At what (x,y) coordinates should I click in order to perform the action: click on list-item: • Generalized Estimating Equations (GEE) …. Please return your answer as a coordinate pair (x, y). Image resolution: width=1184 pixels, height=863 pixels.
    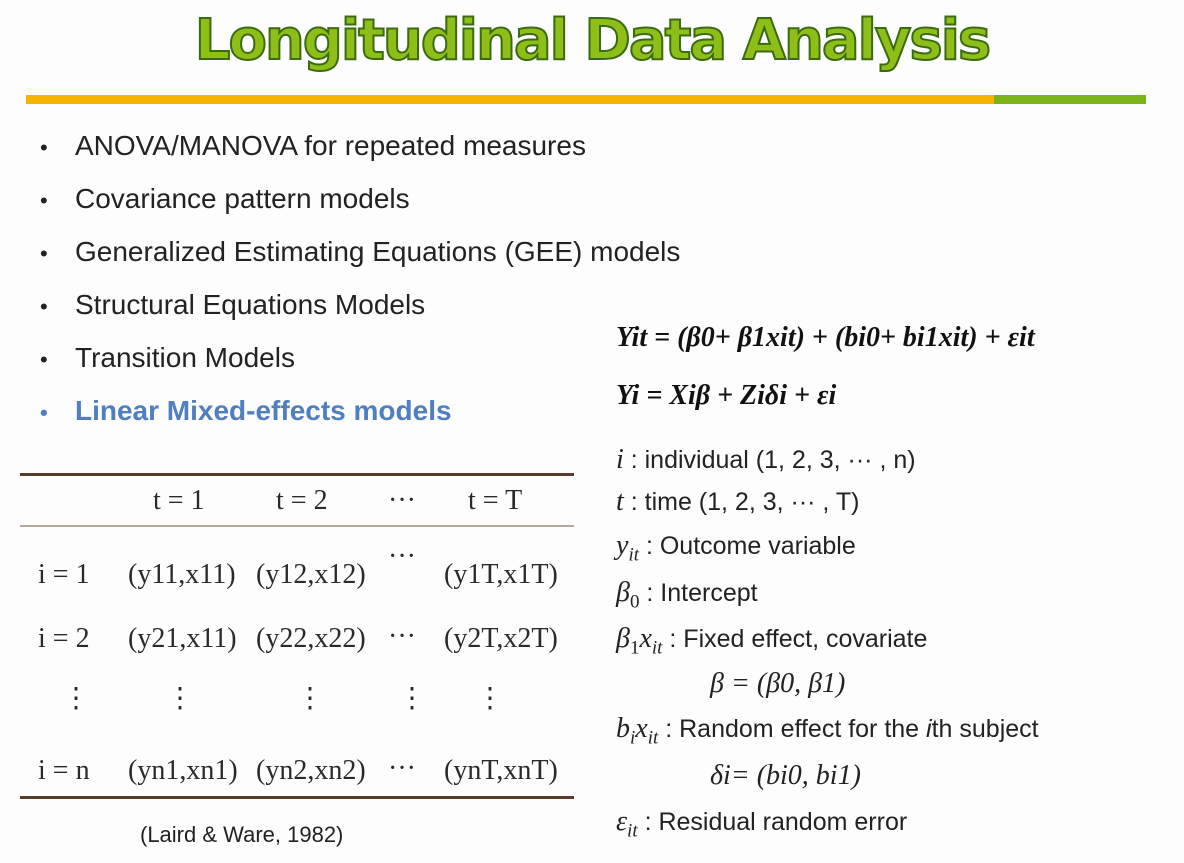
    Looking at the image, I should click on (360, 256).